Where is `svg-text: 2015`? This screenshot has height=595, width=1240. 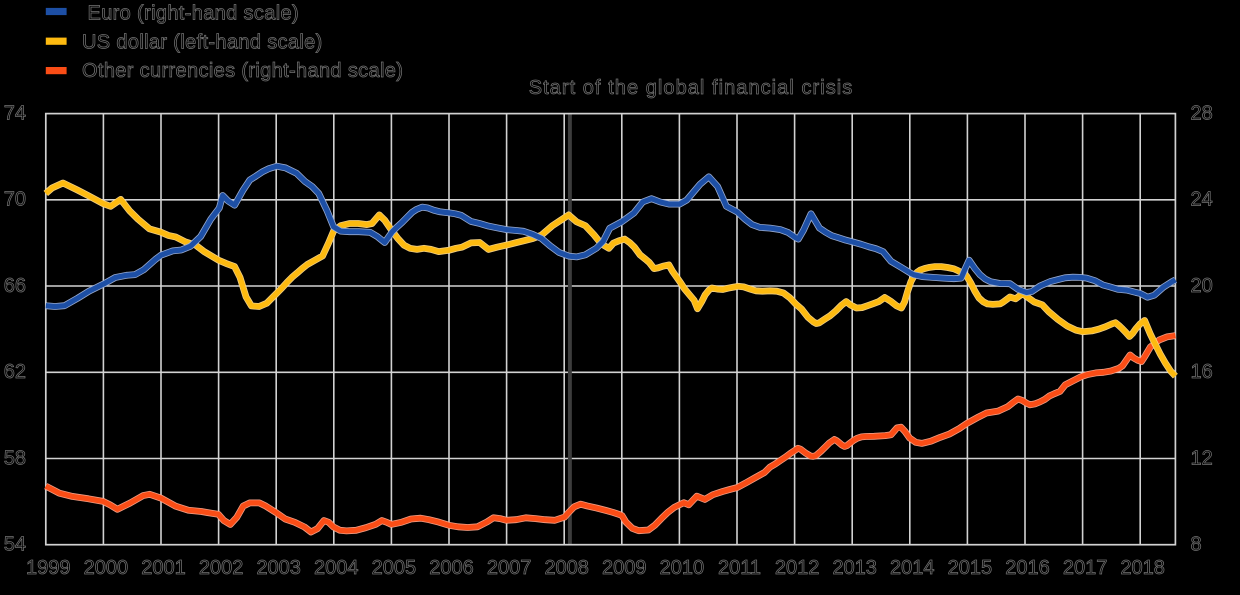 svg-text: 2015 is located at coordinates (970, 568).